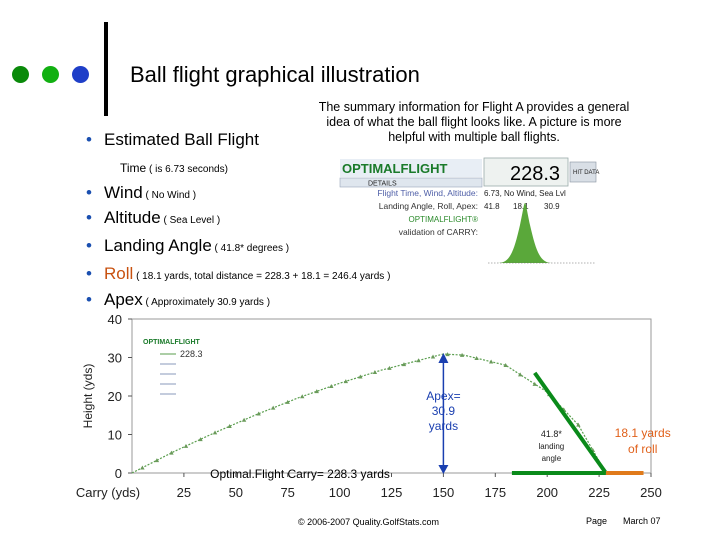  I want to click on green-dot-icon, so click(20, 74).